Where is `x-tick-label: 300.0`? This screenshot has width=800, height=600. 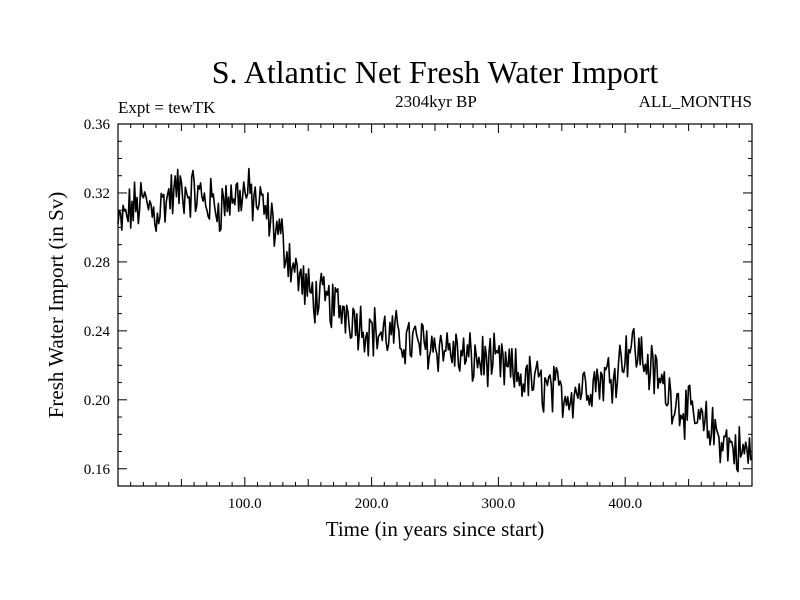
x-tick-label: 300.0 is located at coordinates (499, 504).